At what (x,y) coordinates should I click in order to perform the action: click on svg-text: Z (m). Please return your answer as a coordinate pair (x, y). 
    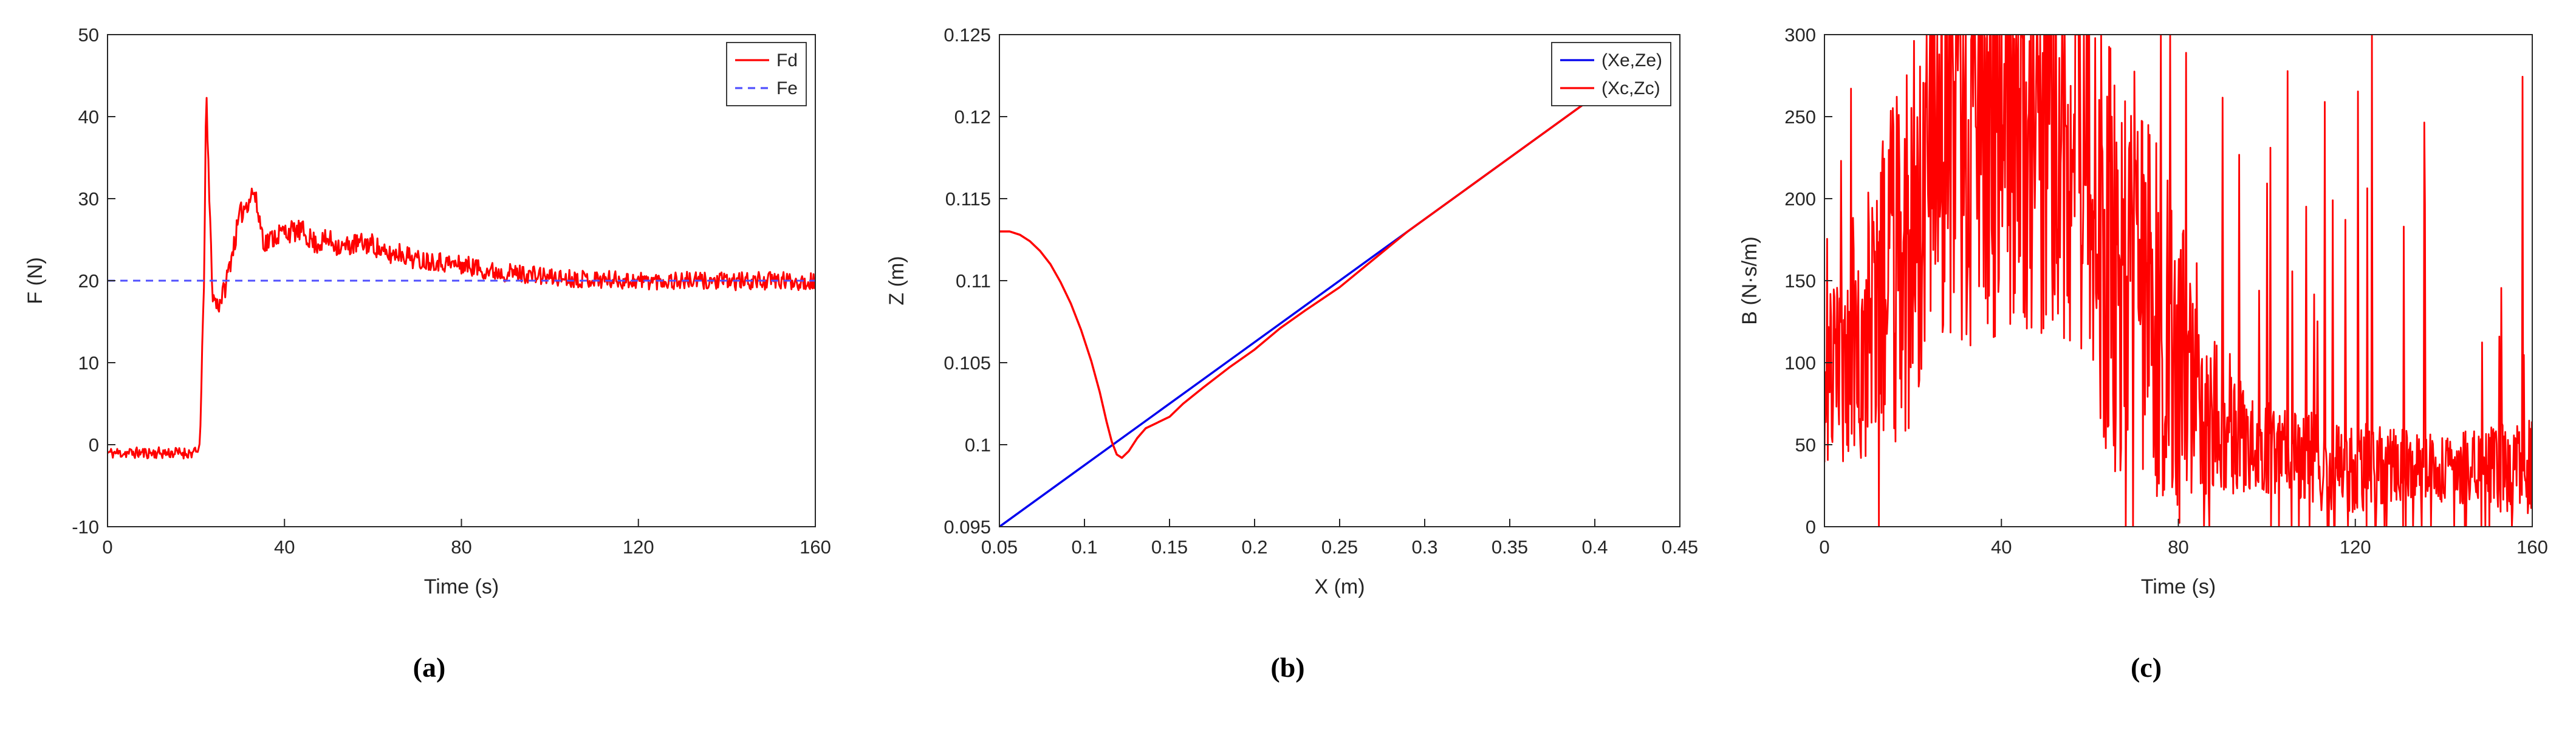
    Looking at the image, I should click on (896, 280).